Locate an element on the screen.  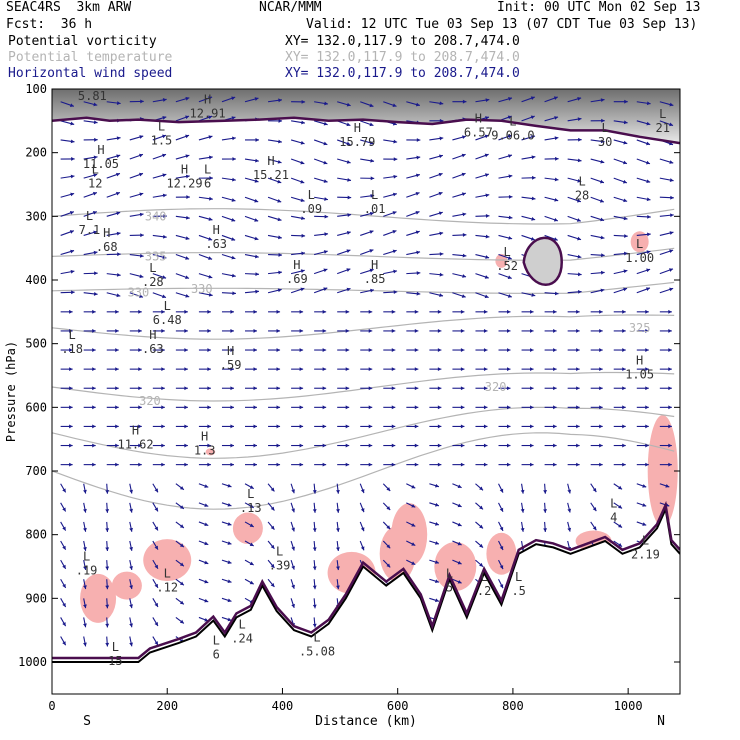
pv-extremum-value: .28 is located at coordinates (153, 282).